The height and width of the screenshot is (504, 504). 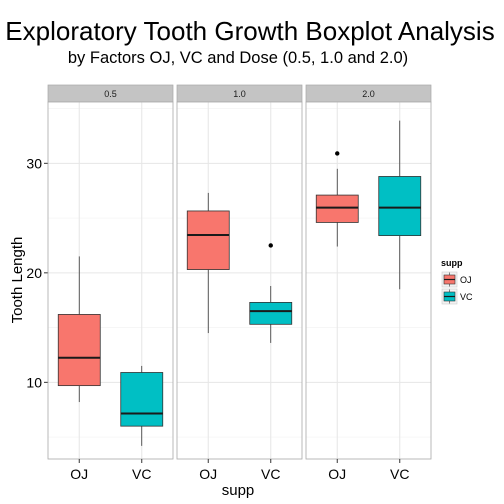 I want to click on legend: supp OJ VC, so click(x=457, y=281).